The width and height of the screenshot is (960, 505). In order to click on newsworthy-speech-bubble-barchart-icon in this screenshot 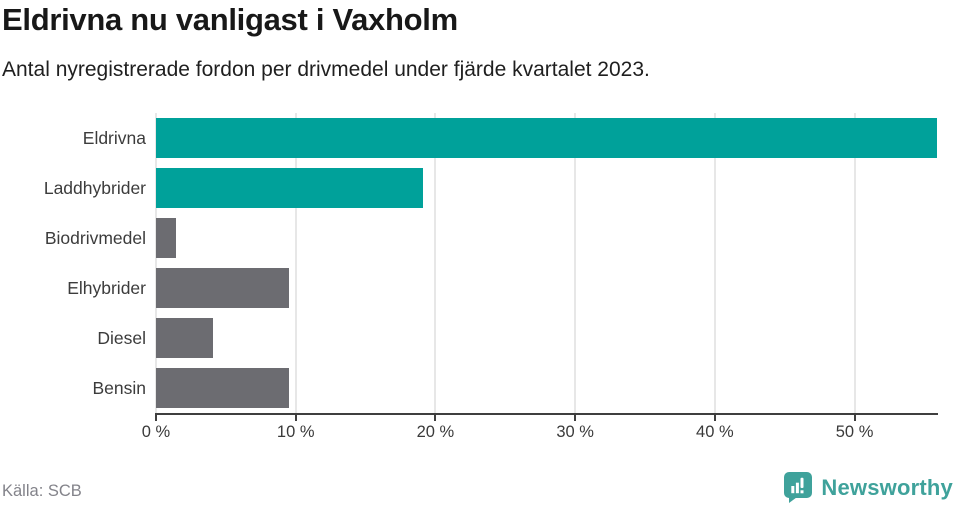, I will do `click(798, 487)`.